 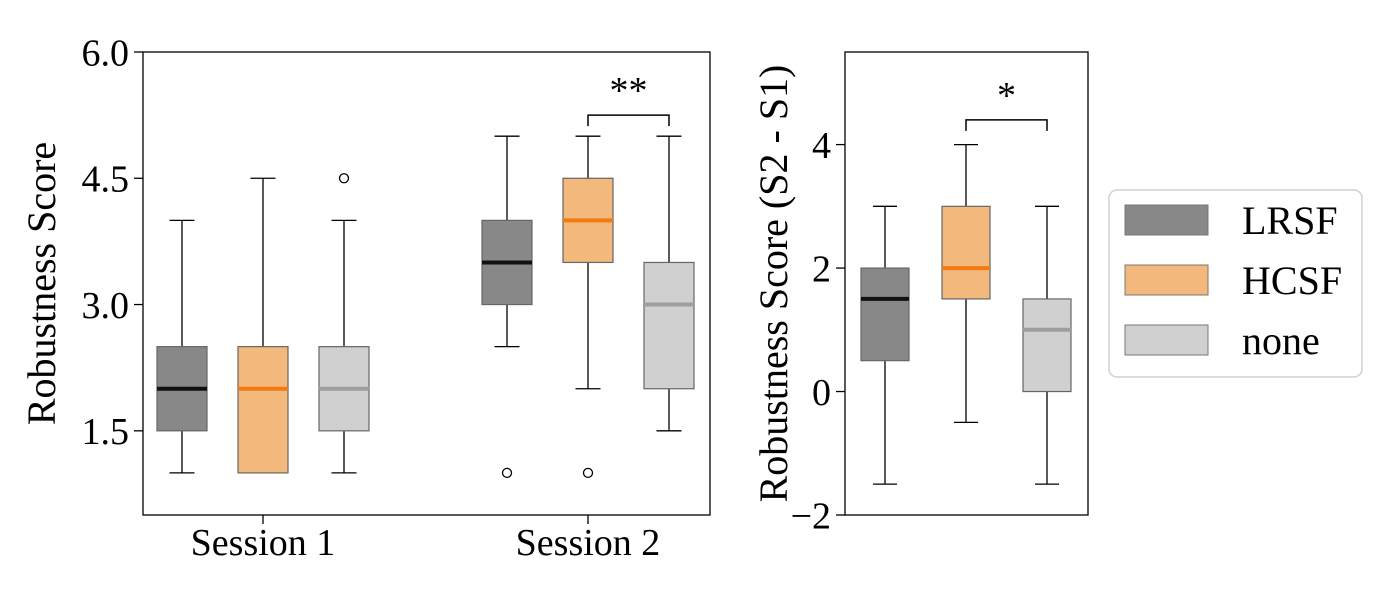 I want to click on legend-swatch-none, so click(x=1166, y=340).